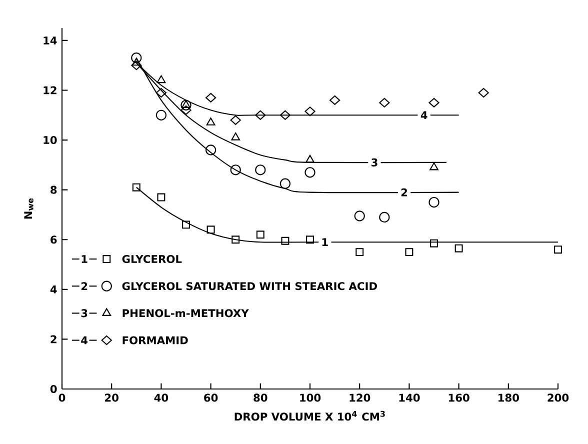 This screenshot has width=588, height=444. Describe the element at coordinates (53, 190) in the screenshot. I see `y-tick-label: 8` at that location.